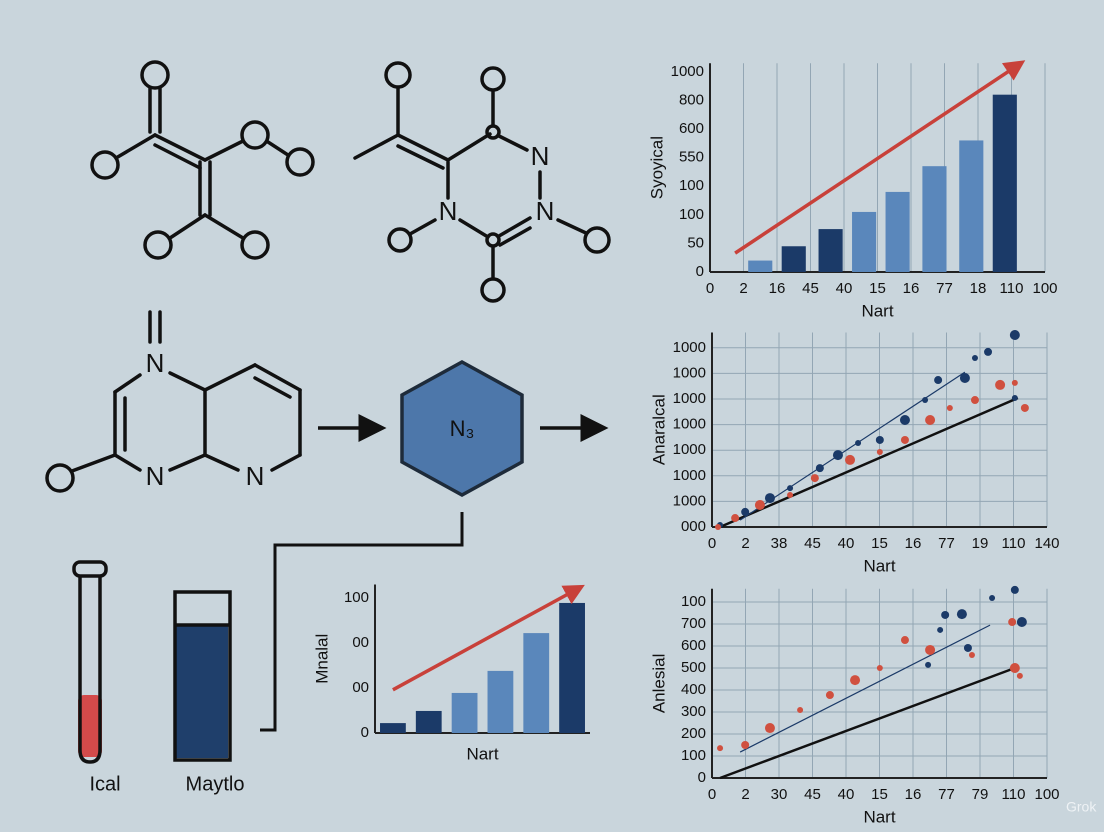  Describe the element at coordinates (1081, 807) in the screenshot. I see `watermark: Grok` at that location.